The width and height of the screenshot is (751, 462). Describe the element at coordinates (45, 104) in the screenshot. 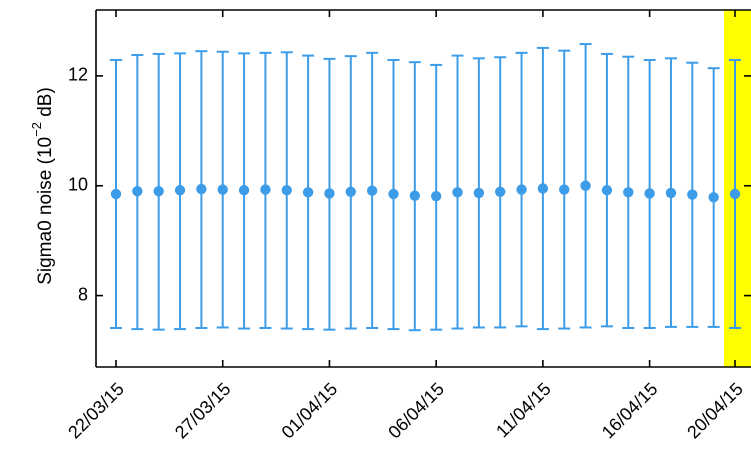

I see `y-axis-label-unit: dB)` at that location.